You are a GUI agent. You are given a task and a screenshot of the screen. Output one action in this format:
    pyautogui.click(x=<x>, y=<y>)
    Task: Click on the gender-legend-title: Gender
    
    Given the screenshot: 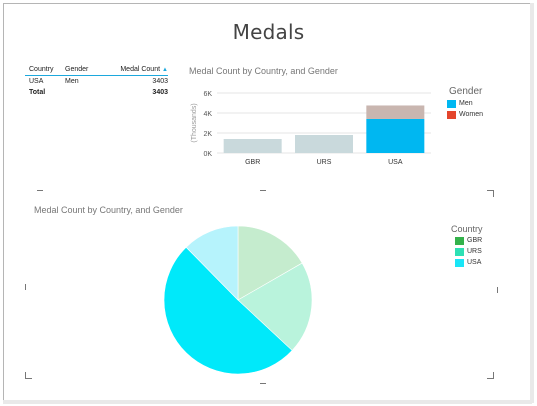 What is the action you would take?
    pyautogui.click(x=466, y=91)
    